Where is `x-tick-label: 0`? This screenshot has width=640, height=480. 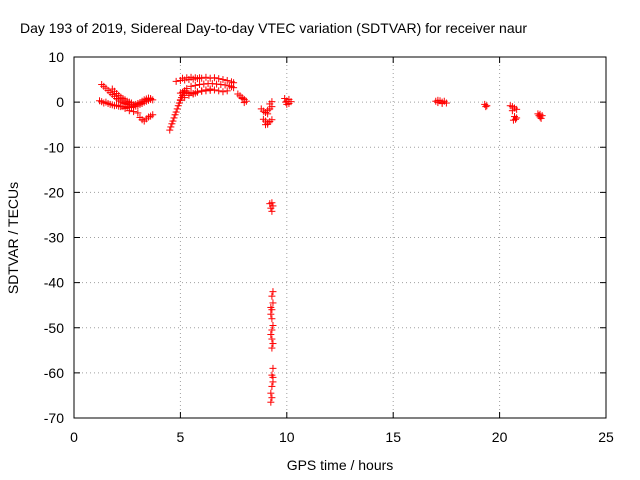
x-tick-label: 0 is located at coordinates (74, 437).